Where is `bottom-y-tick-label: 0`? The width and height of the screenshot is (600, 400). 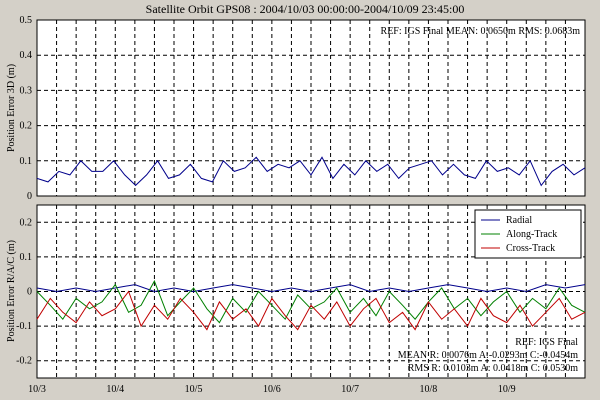
bottom-y-tick-label: 0 is located at coordinates (29, 292).